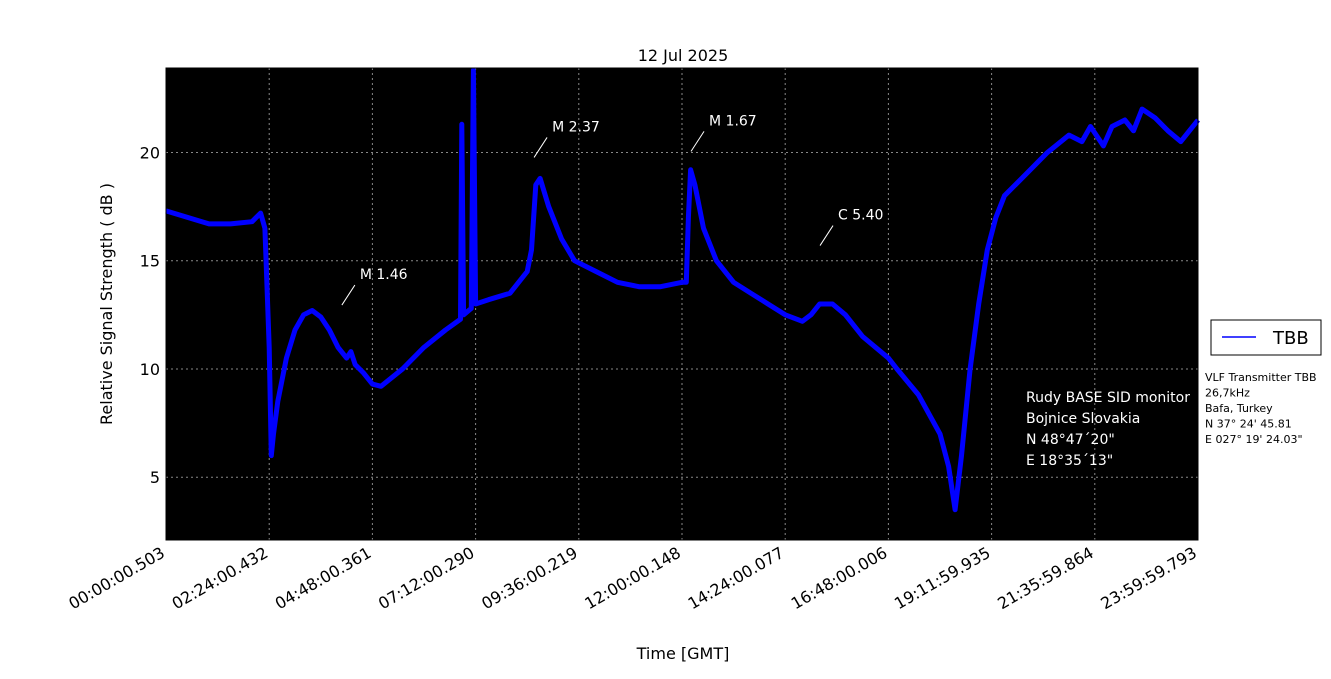  I want to click on station-info: N 48°47´20", so click(1070, 440).